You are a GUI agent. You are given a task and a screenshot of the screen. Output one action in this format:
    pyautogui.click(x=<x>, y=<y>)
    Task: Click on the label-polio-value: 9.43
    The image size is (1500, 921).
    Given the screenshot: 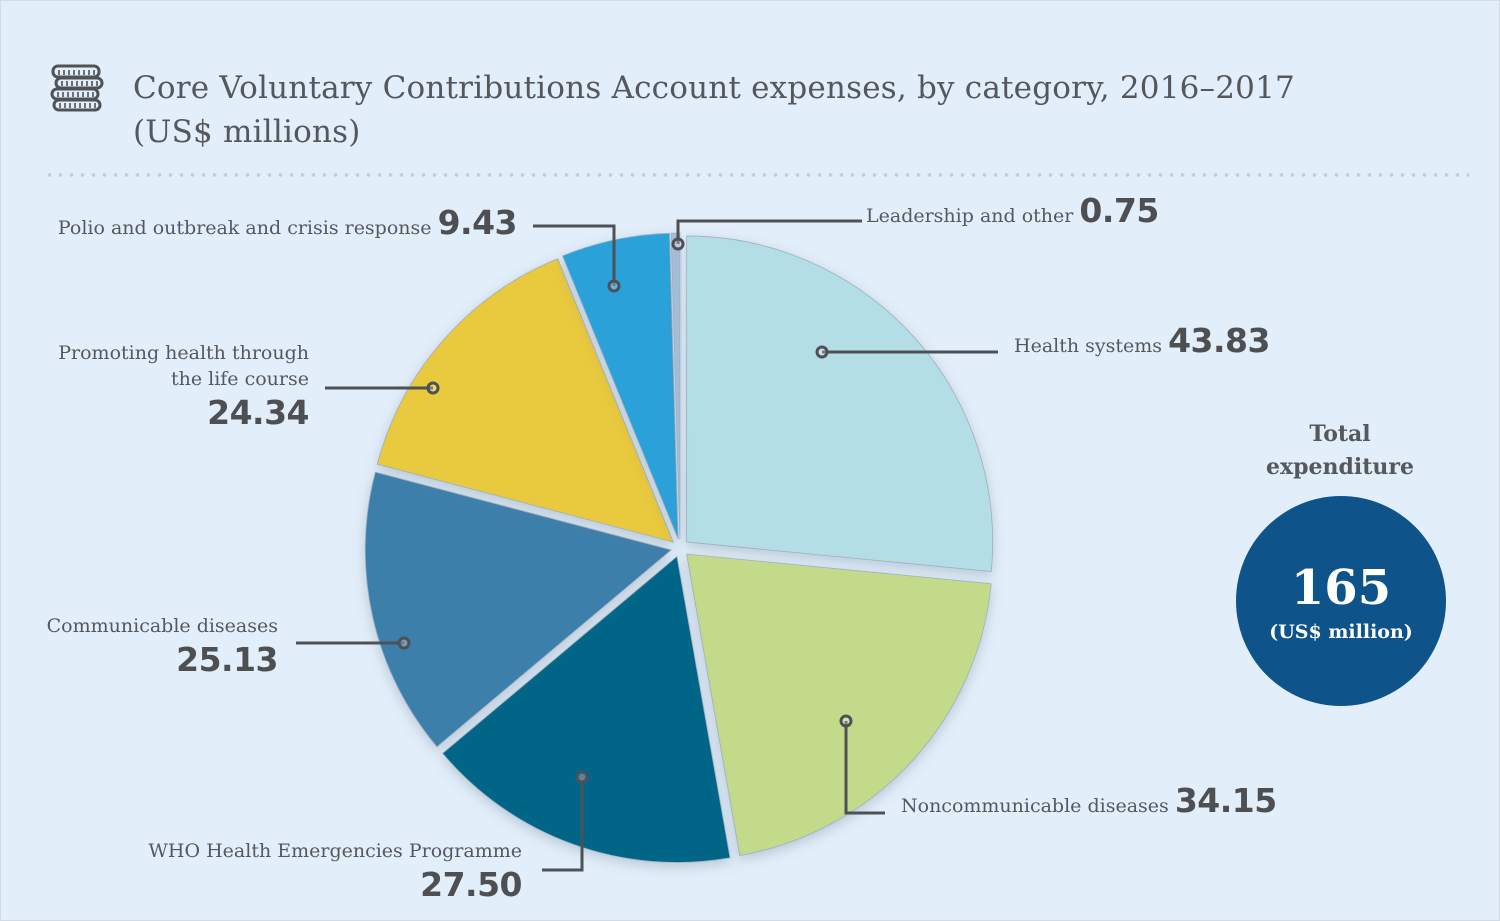 What is the action you would take?
    pyautogui.click(x=477, y=222)
    